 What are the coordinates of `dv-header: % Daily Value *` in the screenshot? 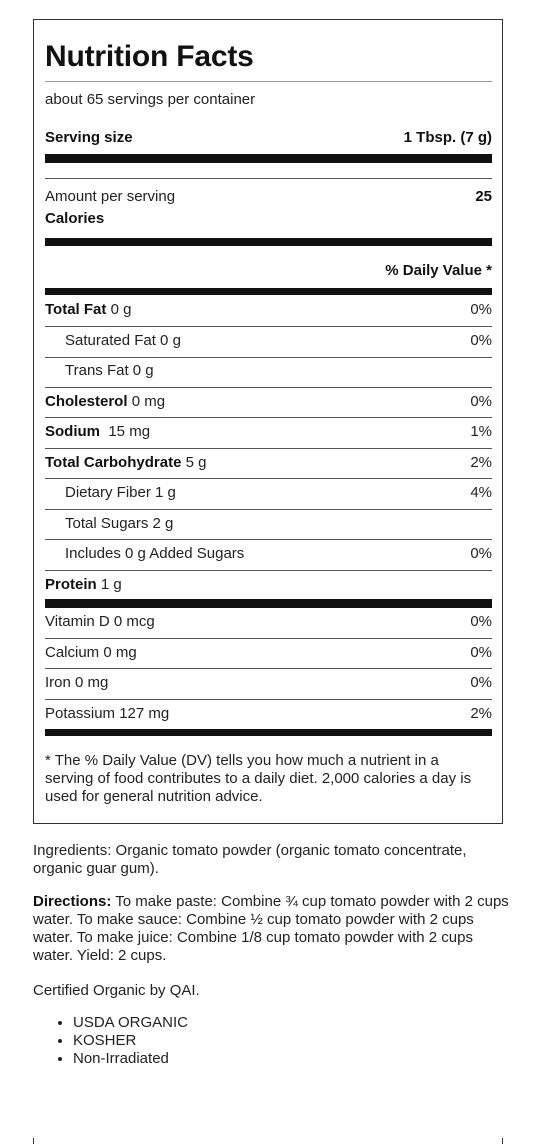 It's located at (438, 270).